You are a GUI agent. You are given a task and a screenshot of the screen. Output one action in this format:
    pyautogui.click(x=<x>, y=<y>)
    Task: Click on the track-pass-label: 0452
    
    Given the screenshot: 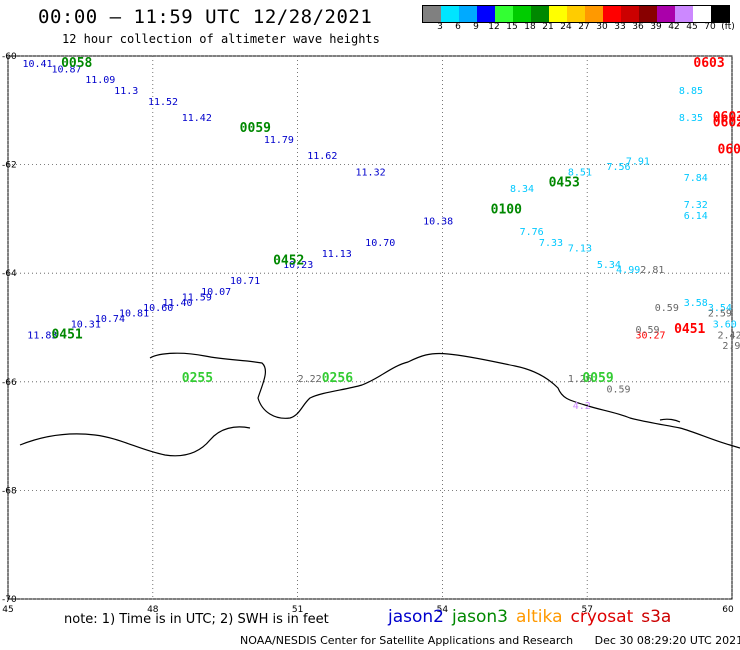 What is the action you would take?
    pyautogui.click(x=288, y=260)
    